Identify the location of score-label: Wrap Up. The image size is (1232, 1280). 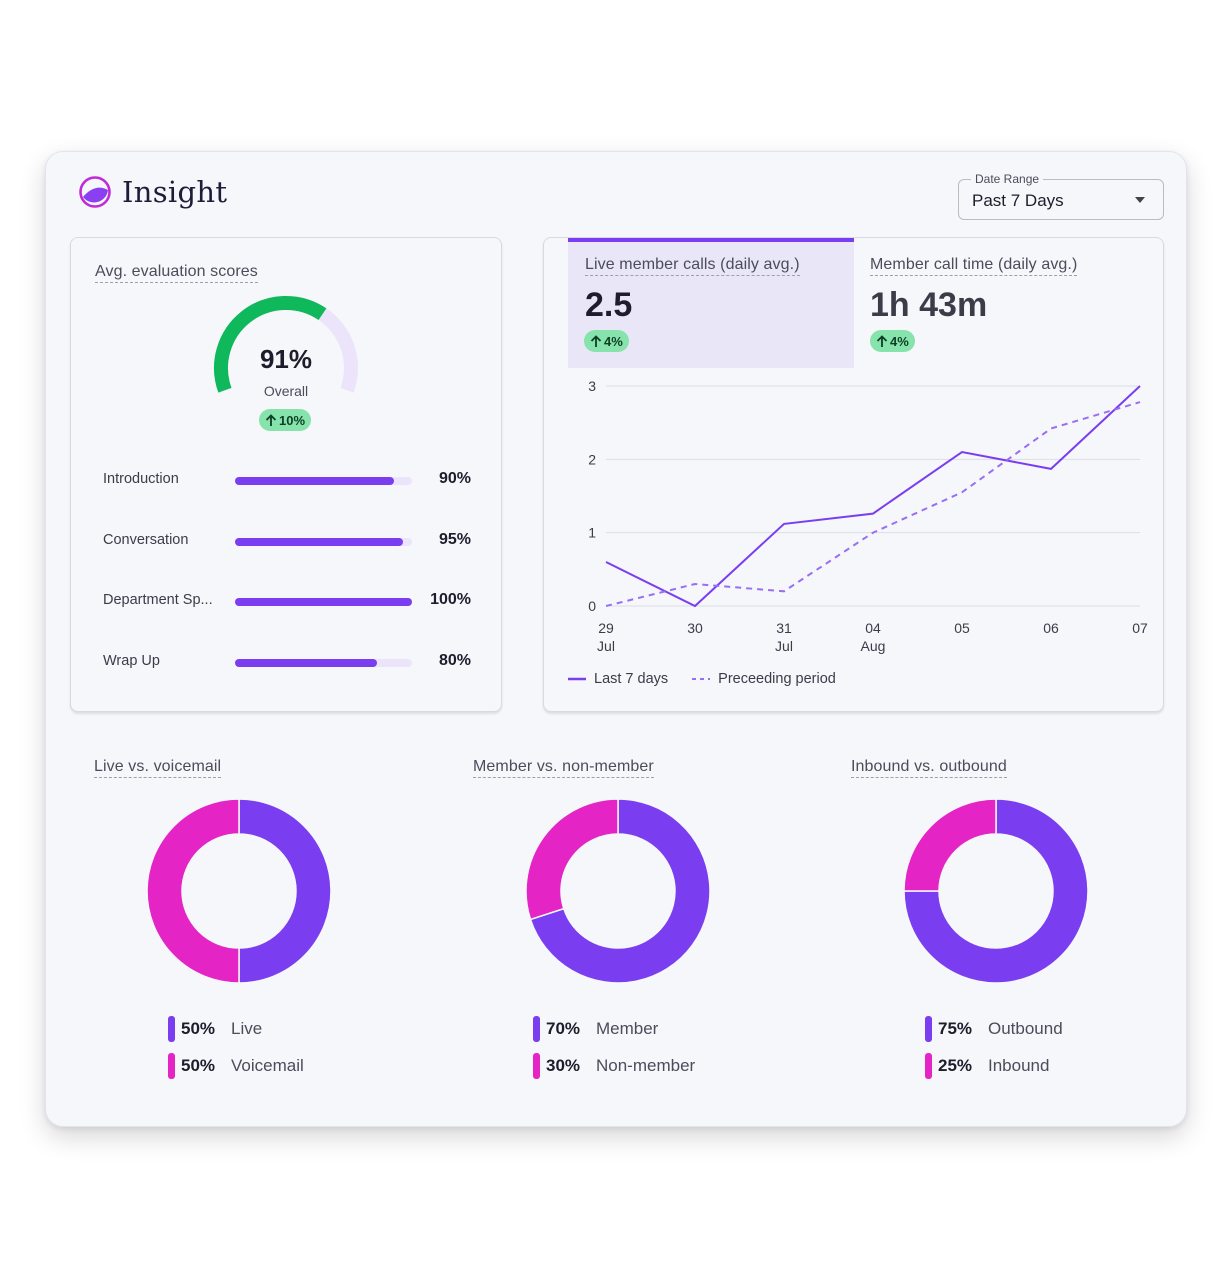
(131, 661).